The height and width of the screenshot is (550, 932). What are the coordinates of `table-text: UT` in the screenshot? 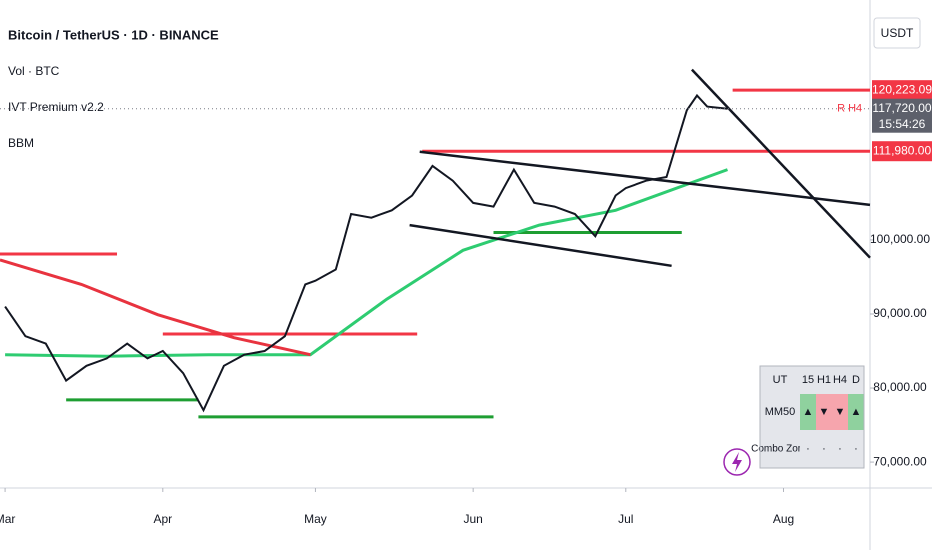 It's located at (780, 380).